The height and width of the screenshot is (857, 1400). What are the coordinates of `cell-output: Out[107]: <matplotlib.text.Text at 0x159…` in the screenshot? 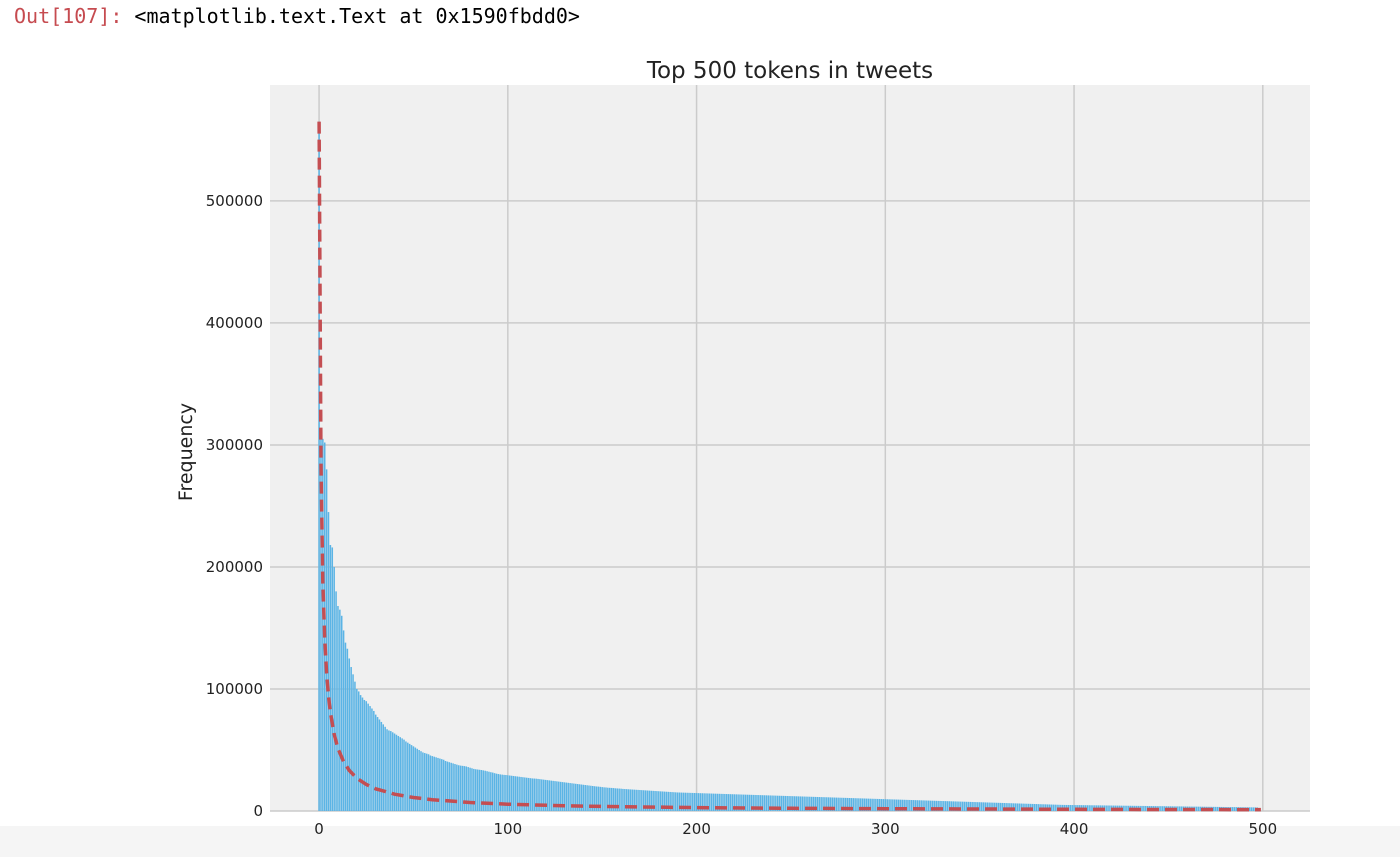 It's located at (297, 16).